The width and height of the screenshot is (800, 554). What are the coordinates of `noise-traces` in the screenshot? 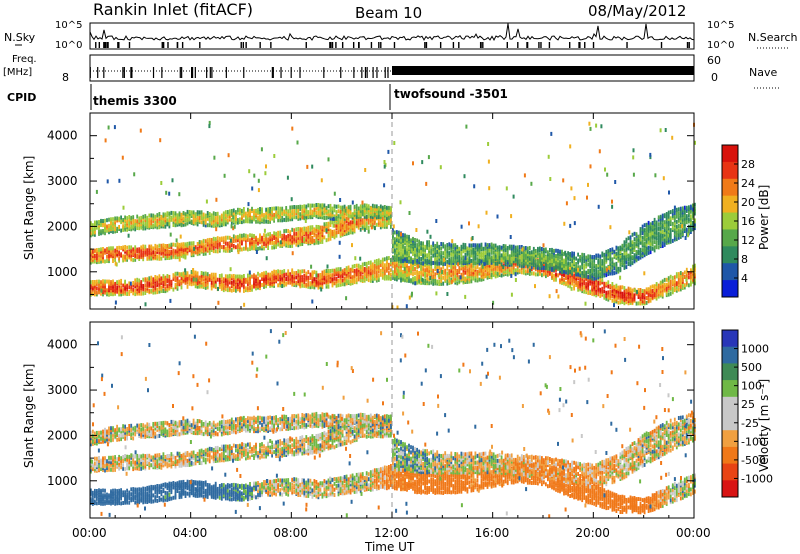 It's located at (392, 35).